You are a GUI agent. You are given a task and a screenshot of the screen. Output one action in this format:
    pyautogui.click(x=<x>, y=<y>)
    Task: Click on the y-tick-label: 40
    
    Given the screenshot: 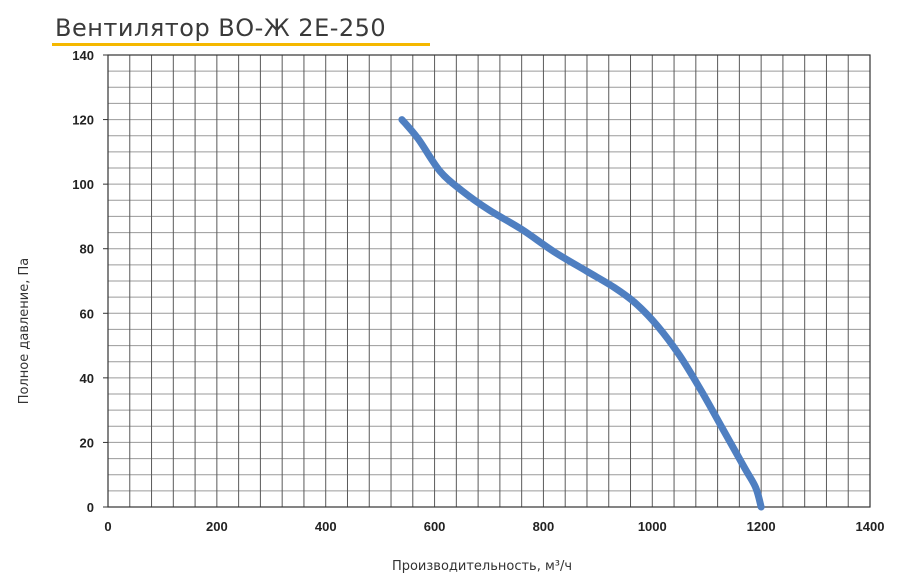 What is the action you would take?
    pyautogui.click(x=87, y=378)
    